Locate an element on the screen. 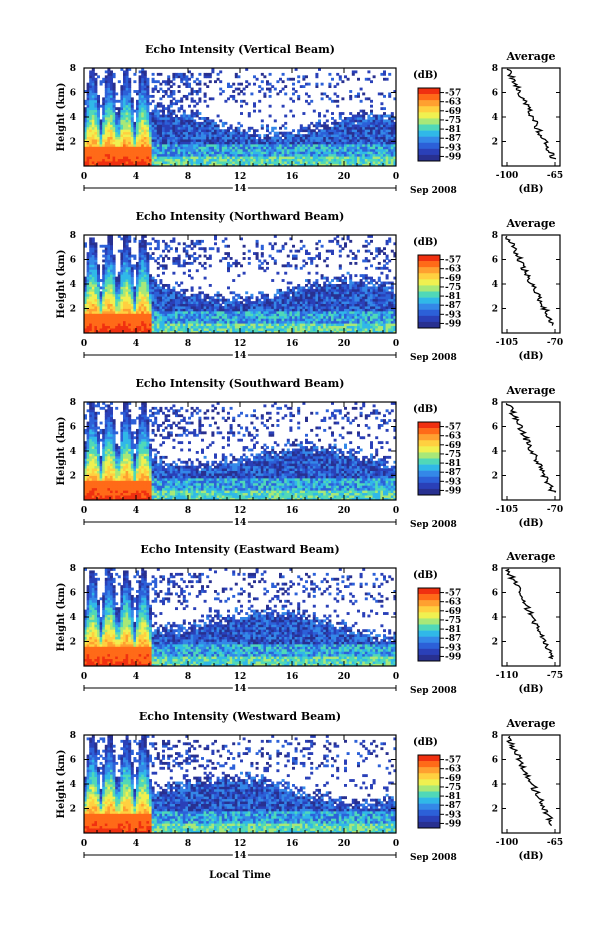 The height and width of the screenshot is (929, 615). average-y-tick-label: 8 is located at coordinates (495, 69).